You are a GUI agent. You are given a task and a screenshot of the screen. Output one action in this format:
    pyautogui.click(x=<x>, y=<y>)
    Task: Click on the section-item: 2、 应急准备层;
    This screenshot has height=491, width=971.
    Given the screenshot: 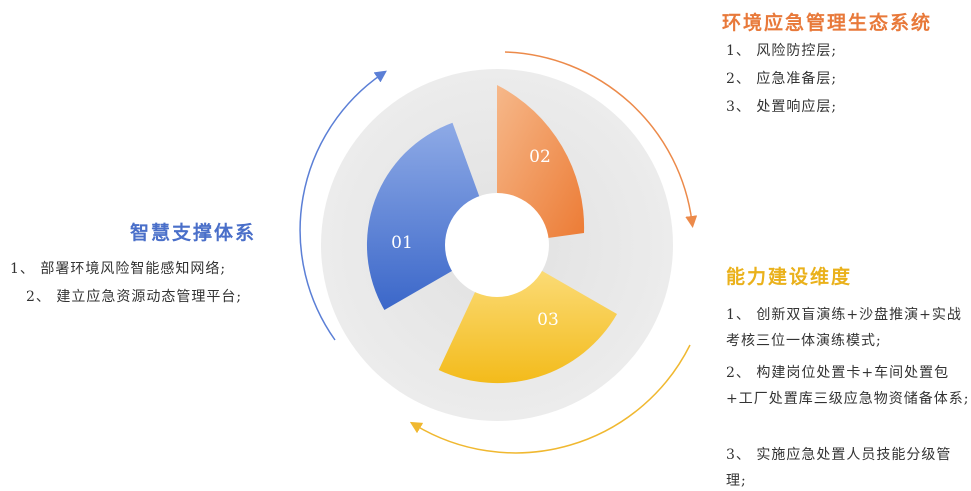 What is the action you would take?
    pyautogui.click(x=782, y=79)
    